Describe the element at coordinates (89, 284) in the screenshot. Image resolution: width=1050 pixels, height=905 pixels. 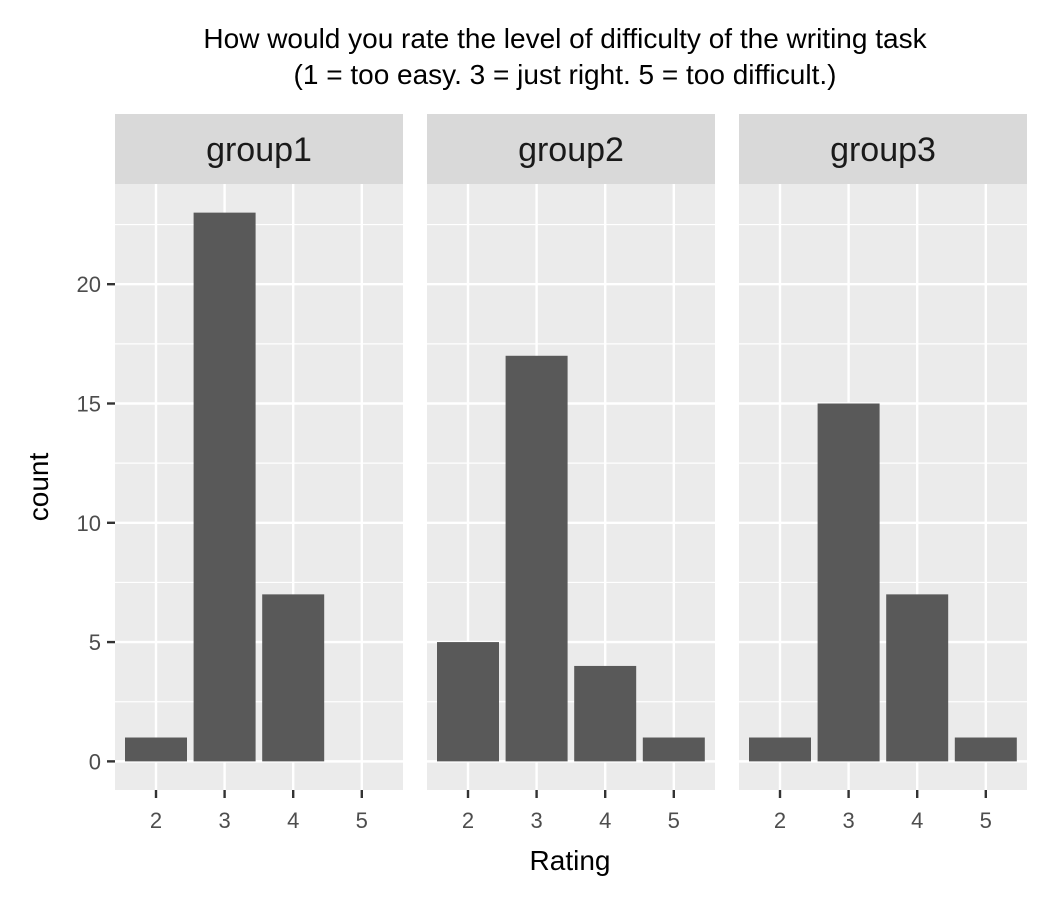
I see `y-tick-label: 20` at that location.